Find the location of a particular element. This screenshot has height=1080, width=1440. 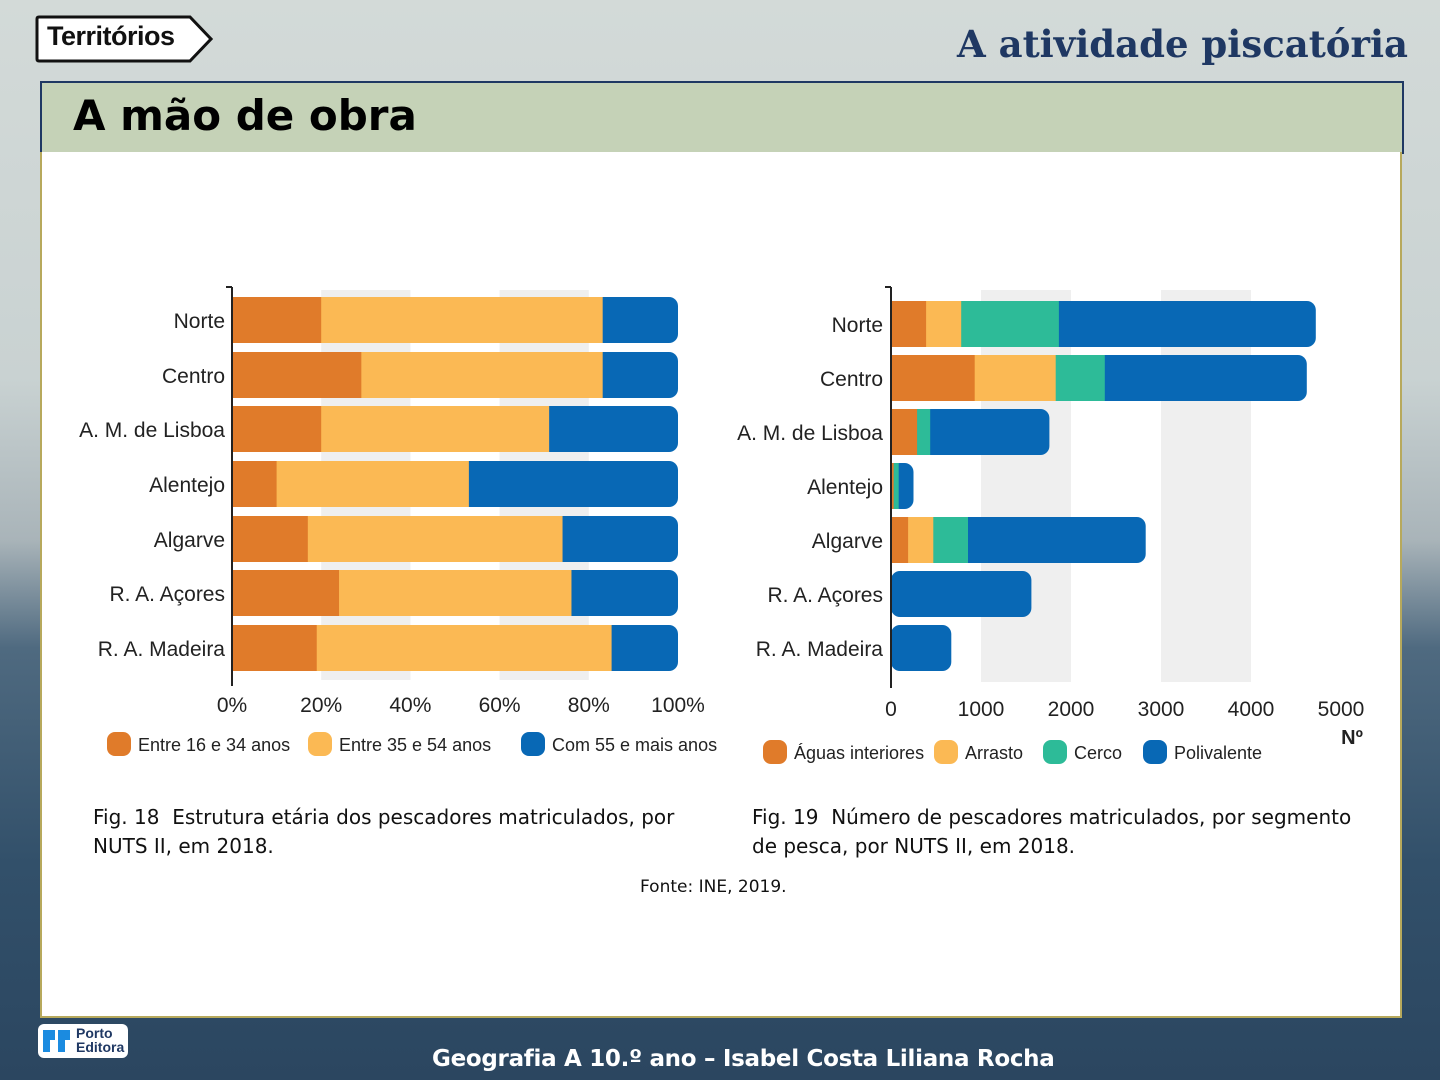

x-tick-label: 2000 is located at coordinates (1071, 709).